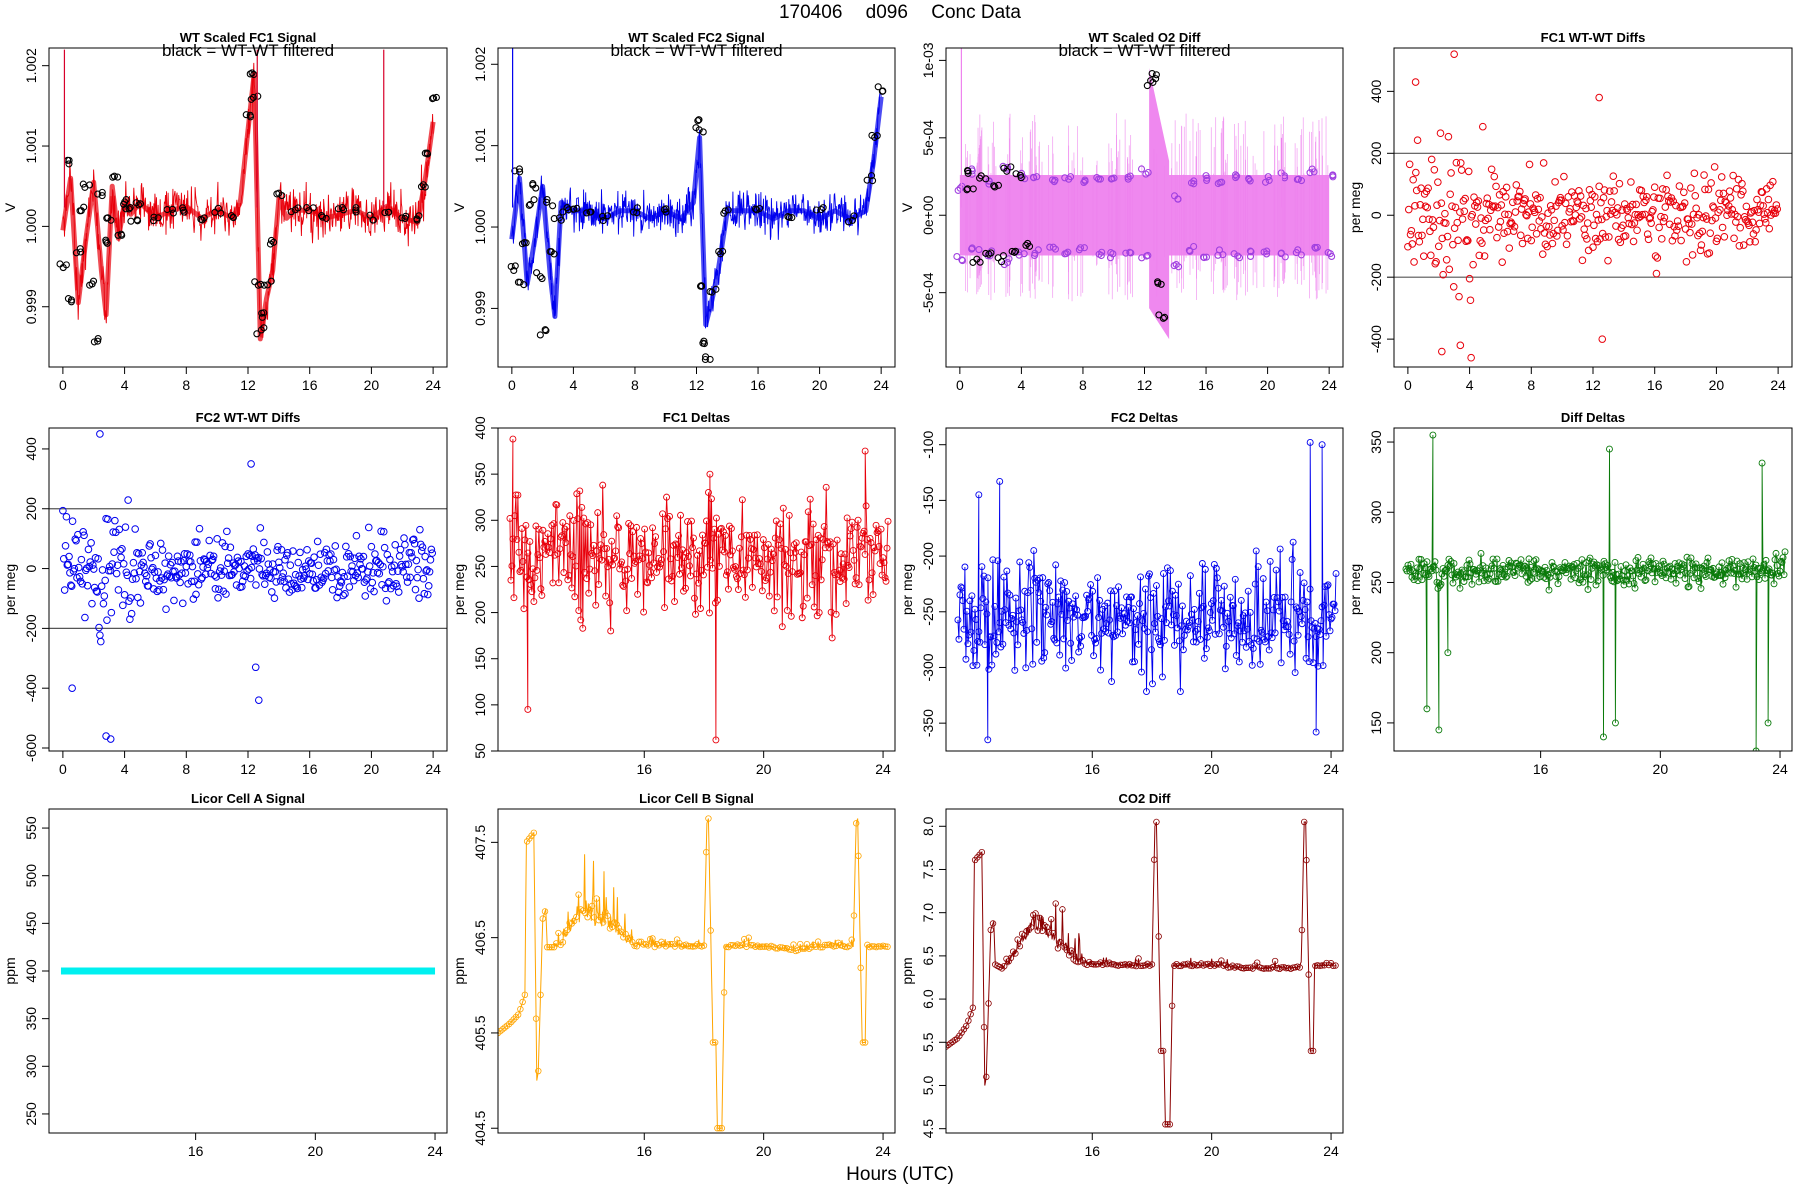 This screenshot has height=1200, width=1800. What do you see at coordinates (248, 385) in the screenshot?
I see `x-tick-label: 12` at bounding box center [248, 385].